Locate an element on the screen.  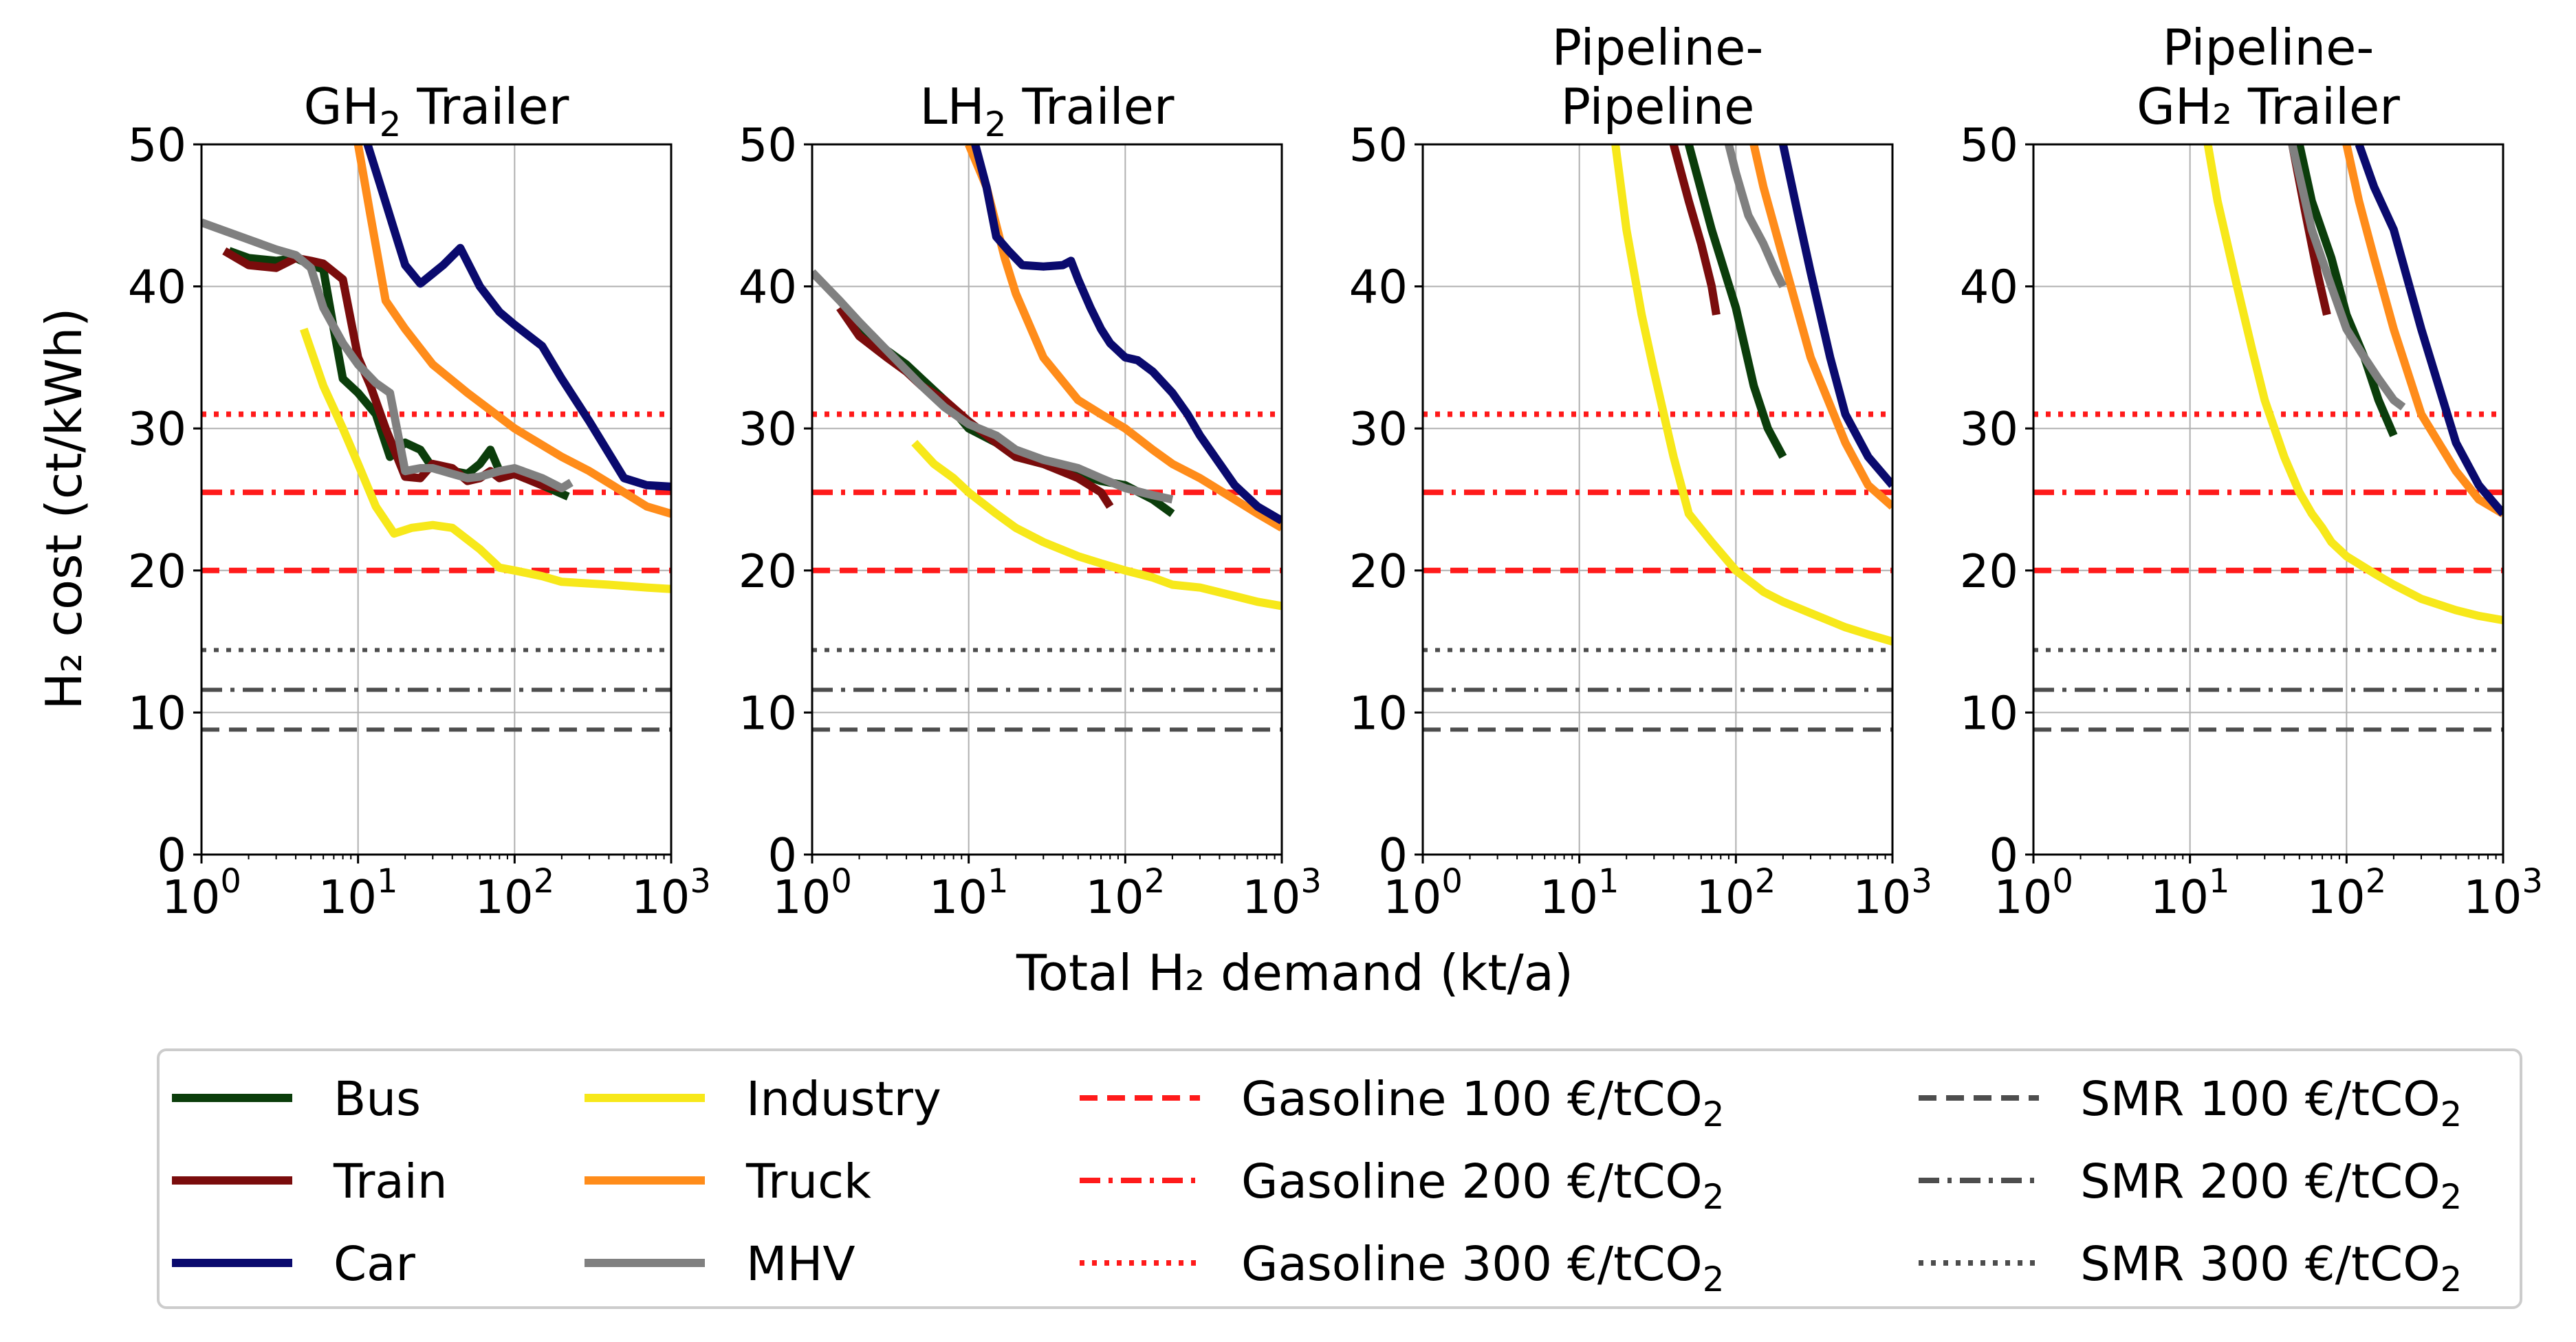
series-train-line is located at coordinates (1695, 230).